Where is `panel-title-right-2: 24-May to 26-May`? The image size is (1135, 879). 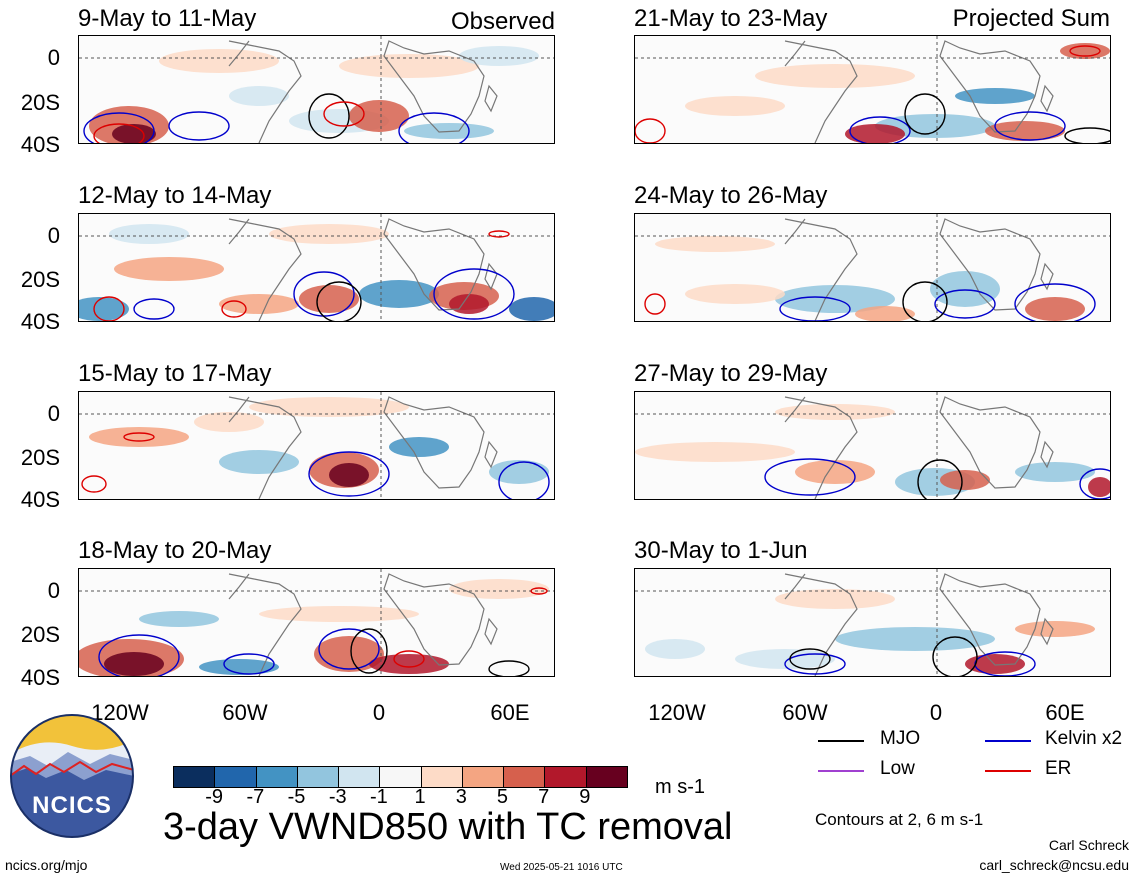
panel-title-right-2: 24-May to 26-May is located at coordinates (731, 195).